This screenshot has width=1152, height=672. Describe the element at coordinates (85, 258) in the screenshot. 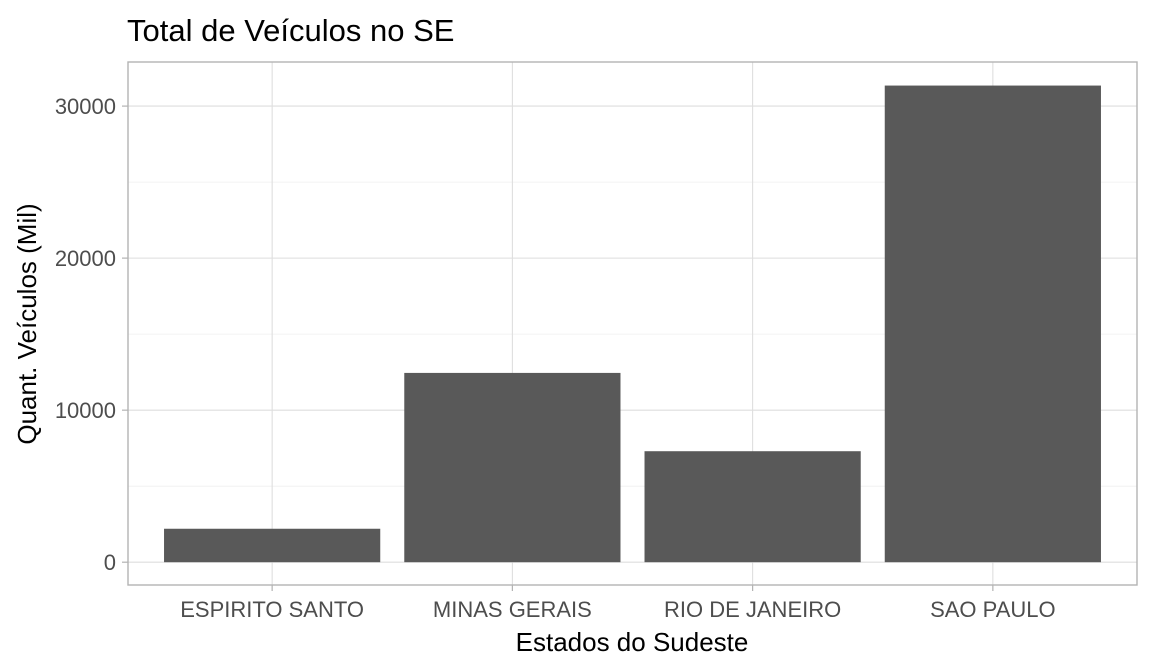

I see `y-tick-label: 20000` at that location.